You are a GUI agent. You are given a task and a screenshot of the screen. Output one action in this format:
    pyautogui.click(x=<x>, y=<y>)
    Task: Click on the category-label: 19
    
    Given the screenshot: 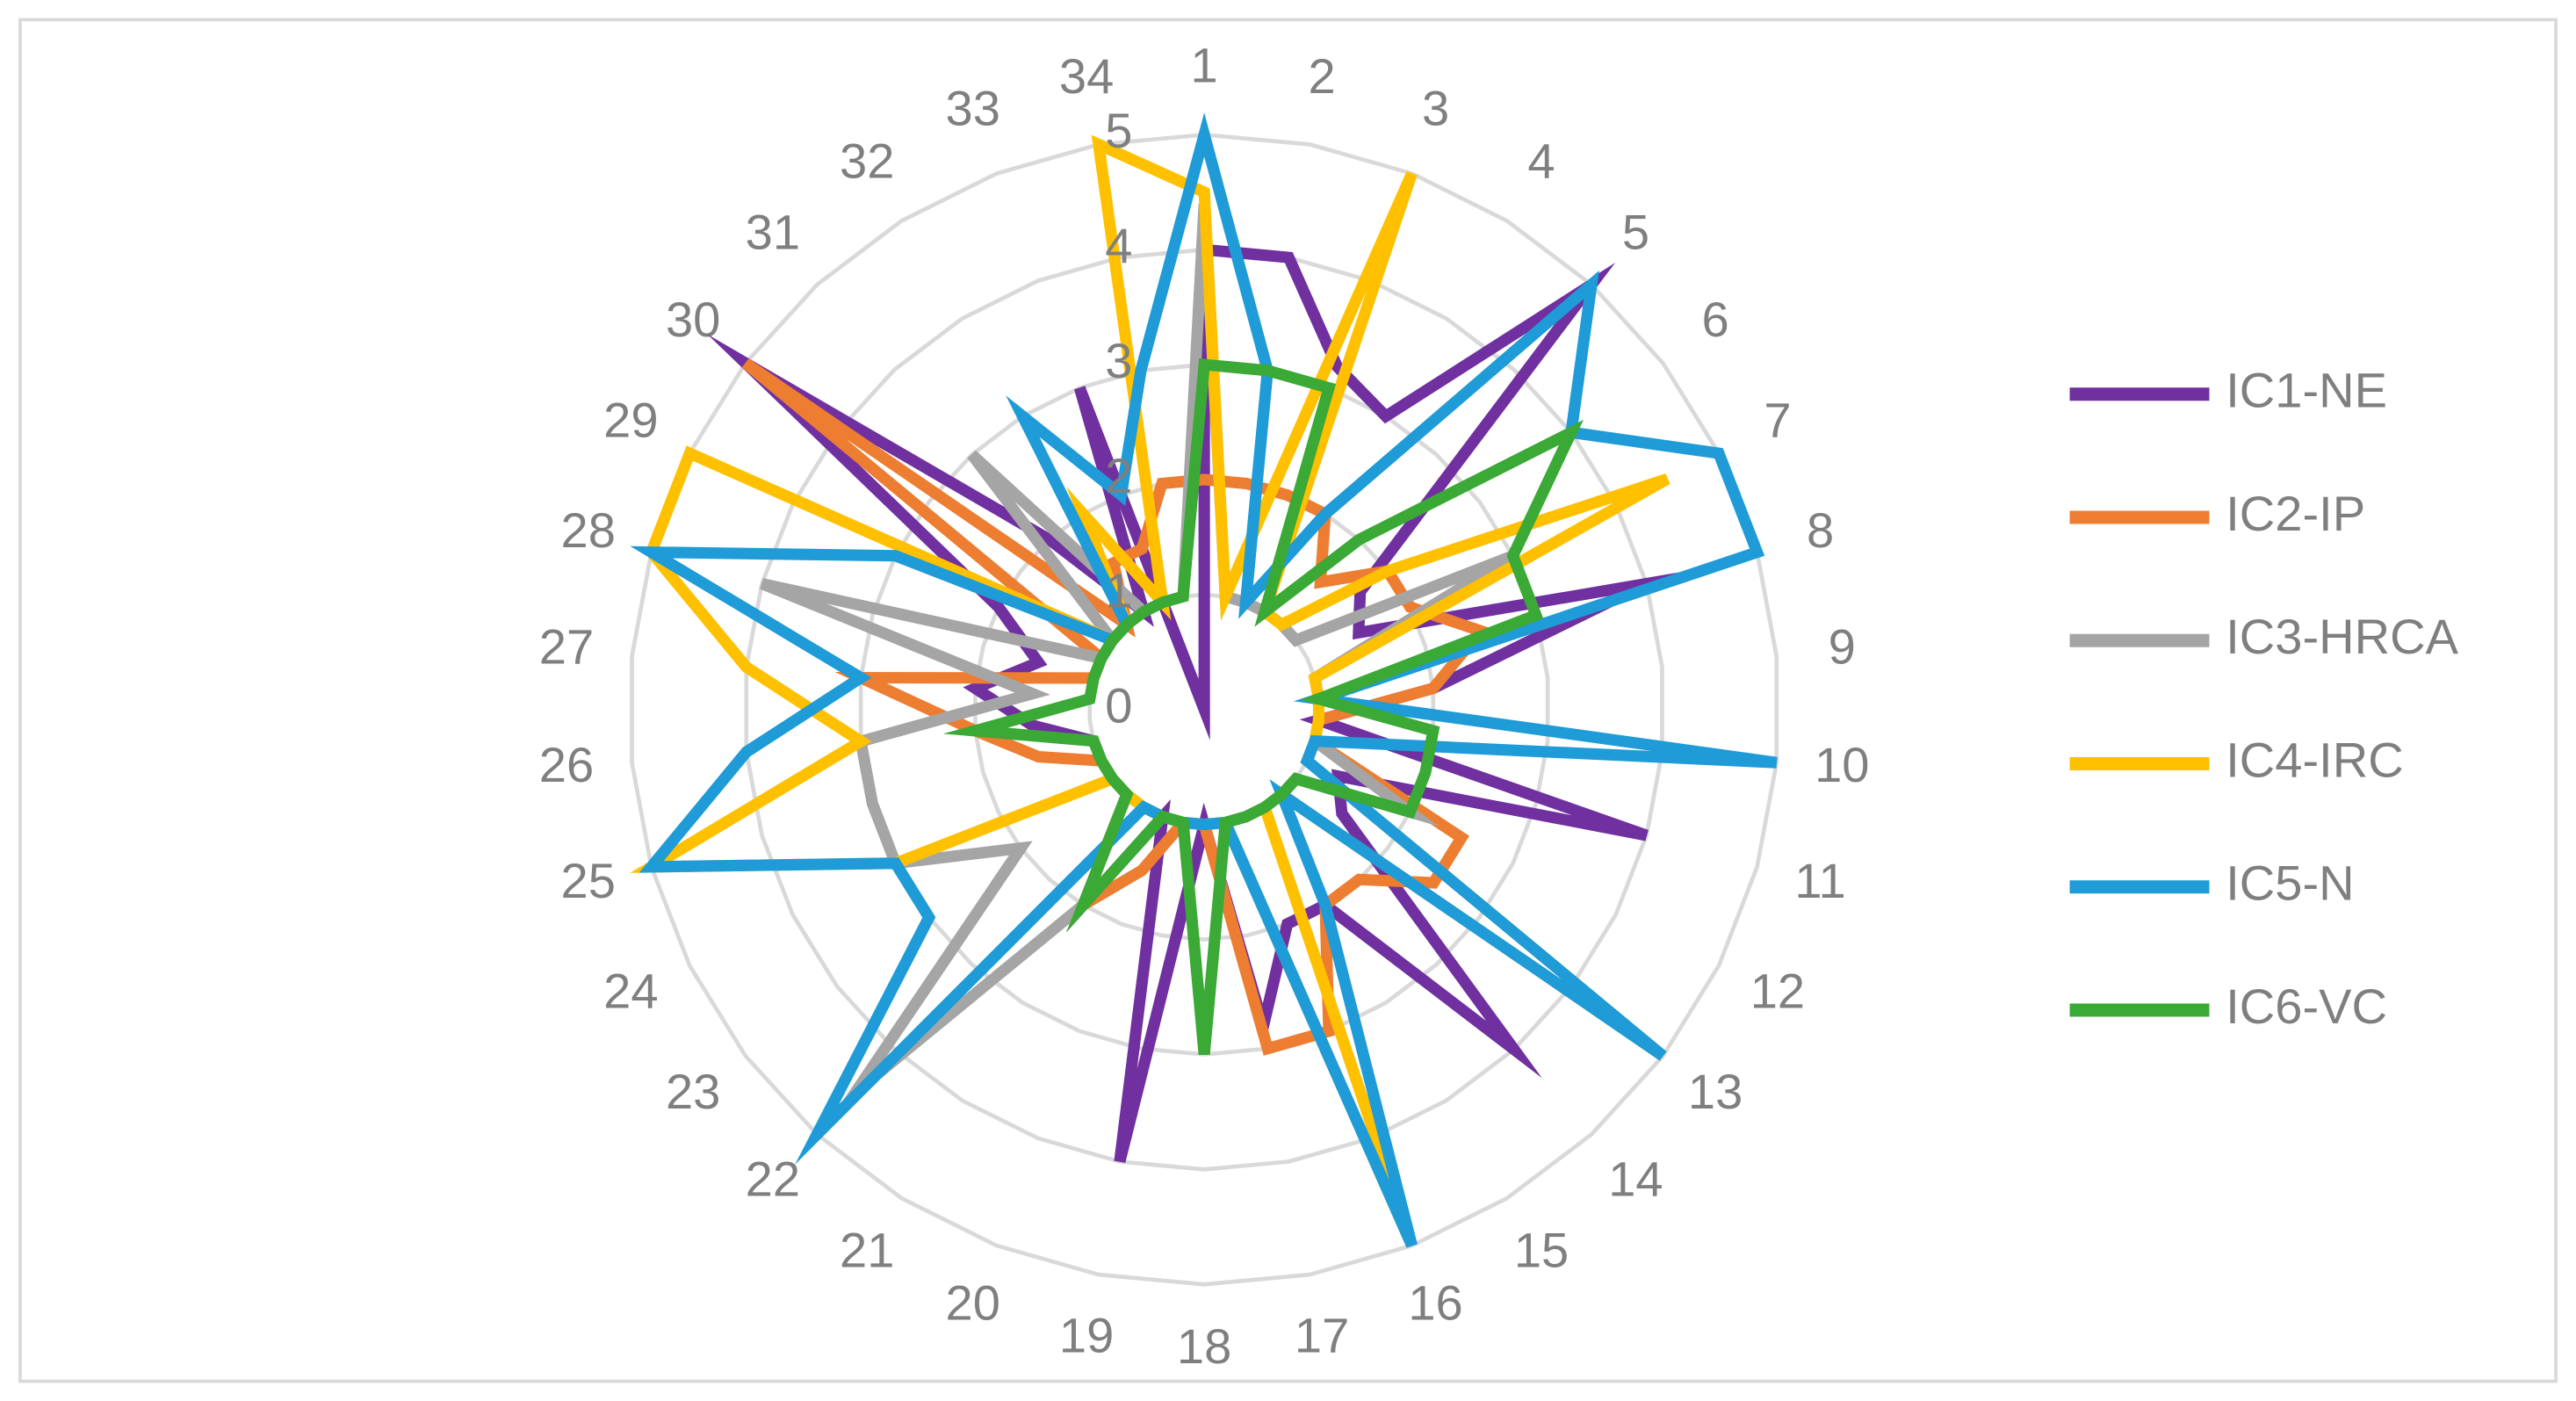 What is the action you would take?
    pyautogui.click(x=1086, y=1334)
    